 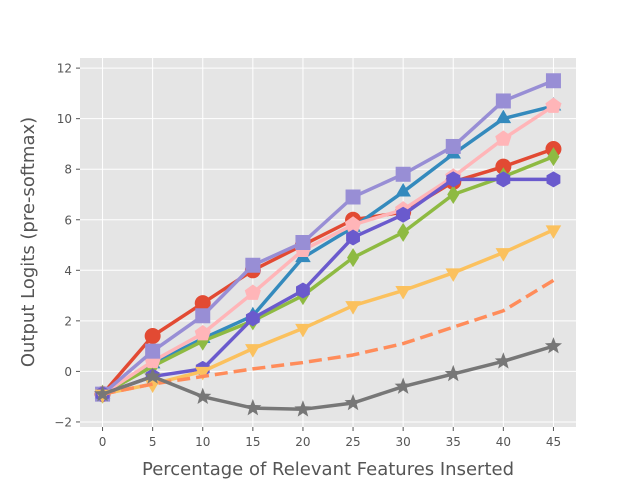 I want to click on y-tick-label: 12, so click(x=64, y=69).